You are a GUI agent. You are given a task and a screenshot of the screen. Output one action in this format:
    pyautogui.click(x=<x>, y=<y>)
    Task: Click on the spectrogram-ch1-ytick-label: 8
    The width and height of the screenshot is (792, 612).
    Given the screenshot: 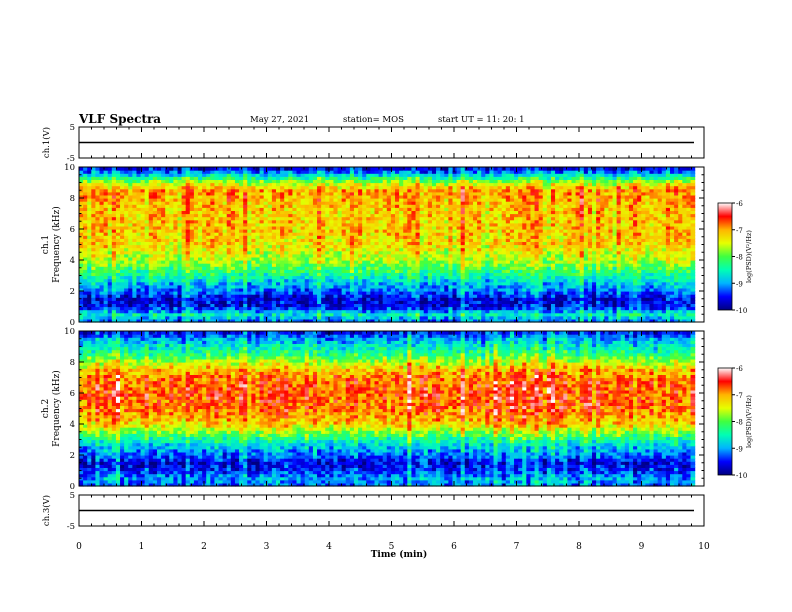 What is the action you would take?
    pyautogui.click(x=72, y=199)
    